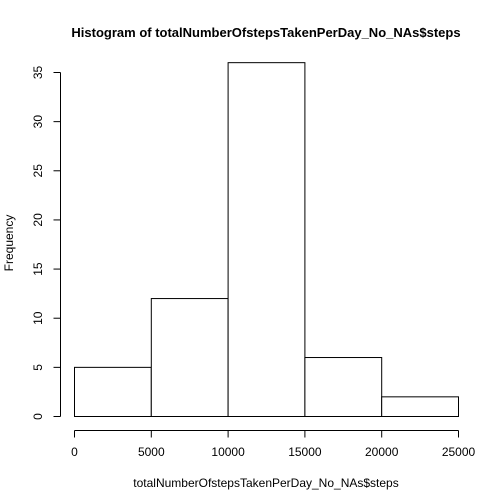 Image resolution: width=504 pixels, height=504 pixels. I want to click on y-tick-label-15: 15, so click(38, 269).